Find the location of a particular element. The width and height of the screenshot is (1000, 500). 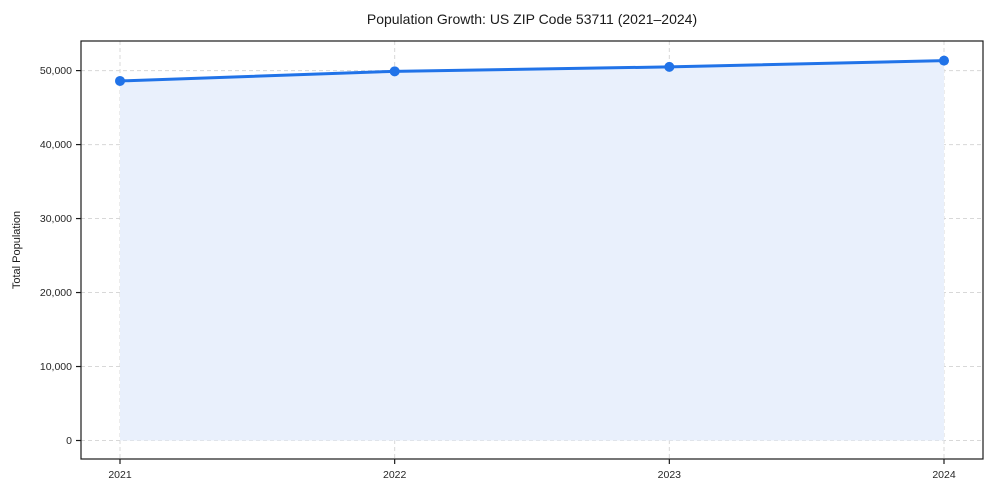

x-tick-label: 2023 is located at coordinates (670, 475).